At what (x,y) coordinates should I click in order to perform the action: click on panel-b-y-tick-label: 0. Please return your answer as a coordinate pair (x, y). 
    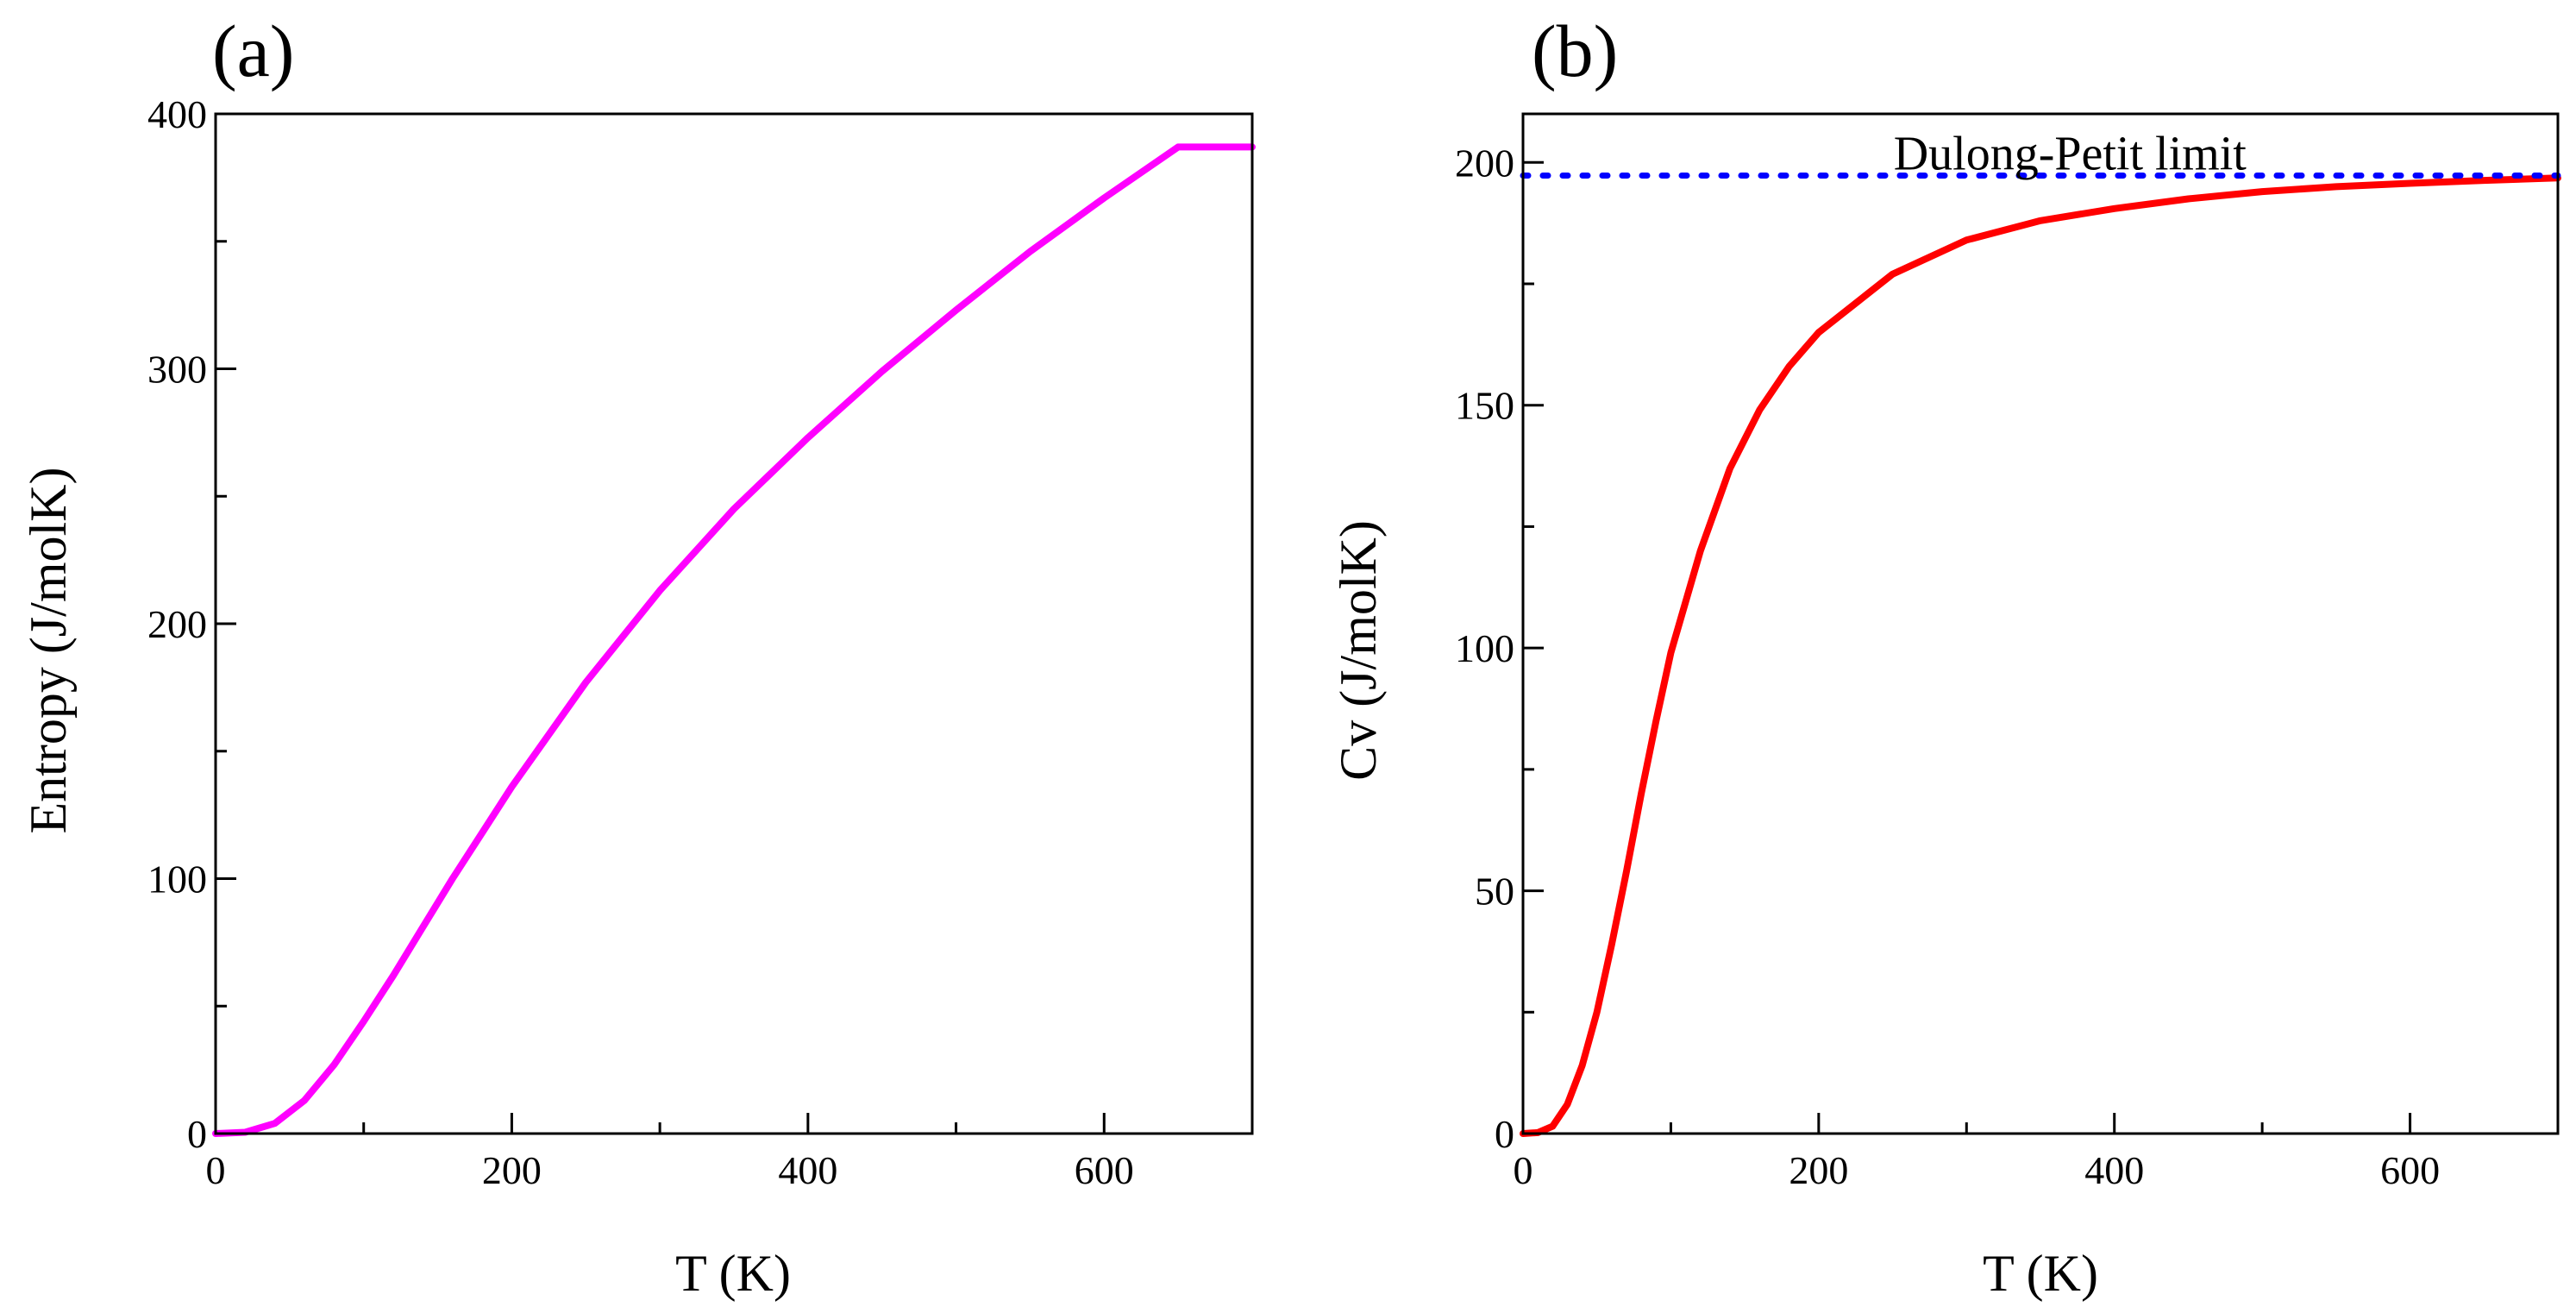
    Looking at the image, I should click on (1504, 1134).